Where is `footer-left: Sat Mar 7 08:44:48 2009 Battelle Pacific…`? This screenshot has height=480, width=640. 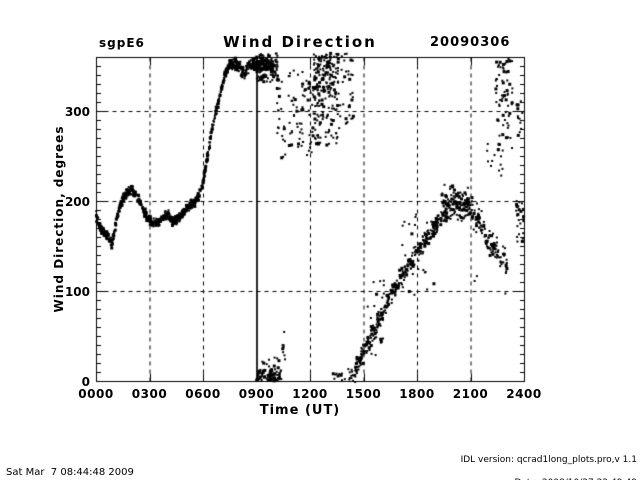
footer-left: Sat Mar 7 08:44:48 2009 Battelle Pacific… is located at coordinates (178, 462).